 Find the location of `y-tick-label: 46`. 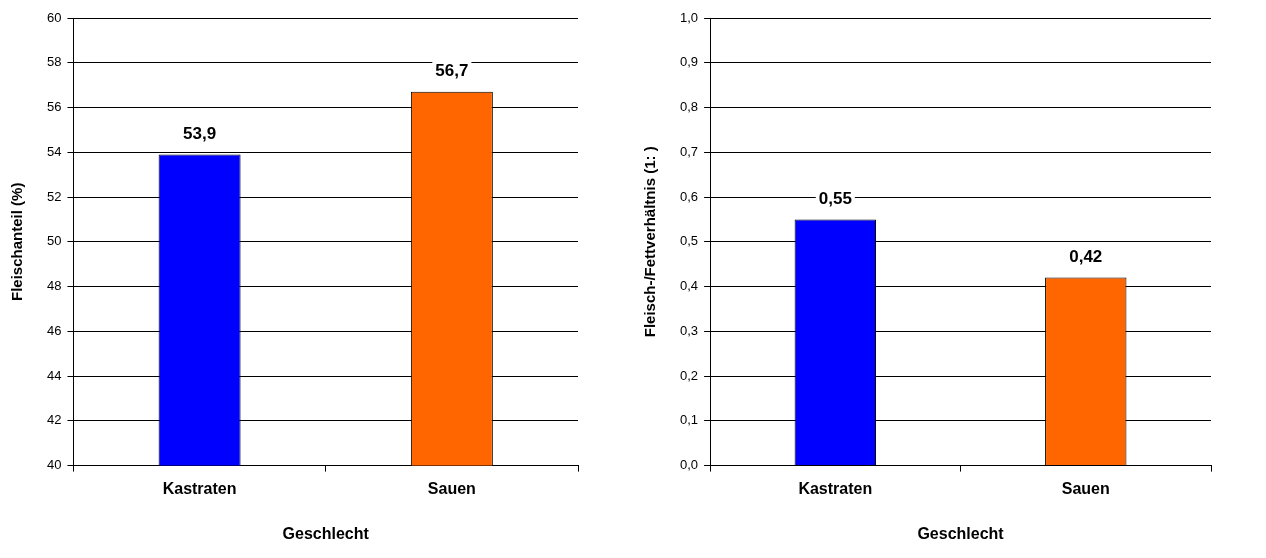

y-tick-label: 46 is located at coordinates (54, 330).